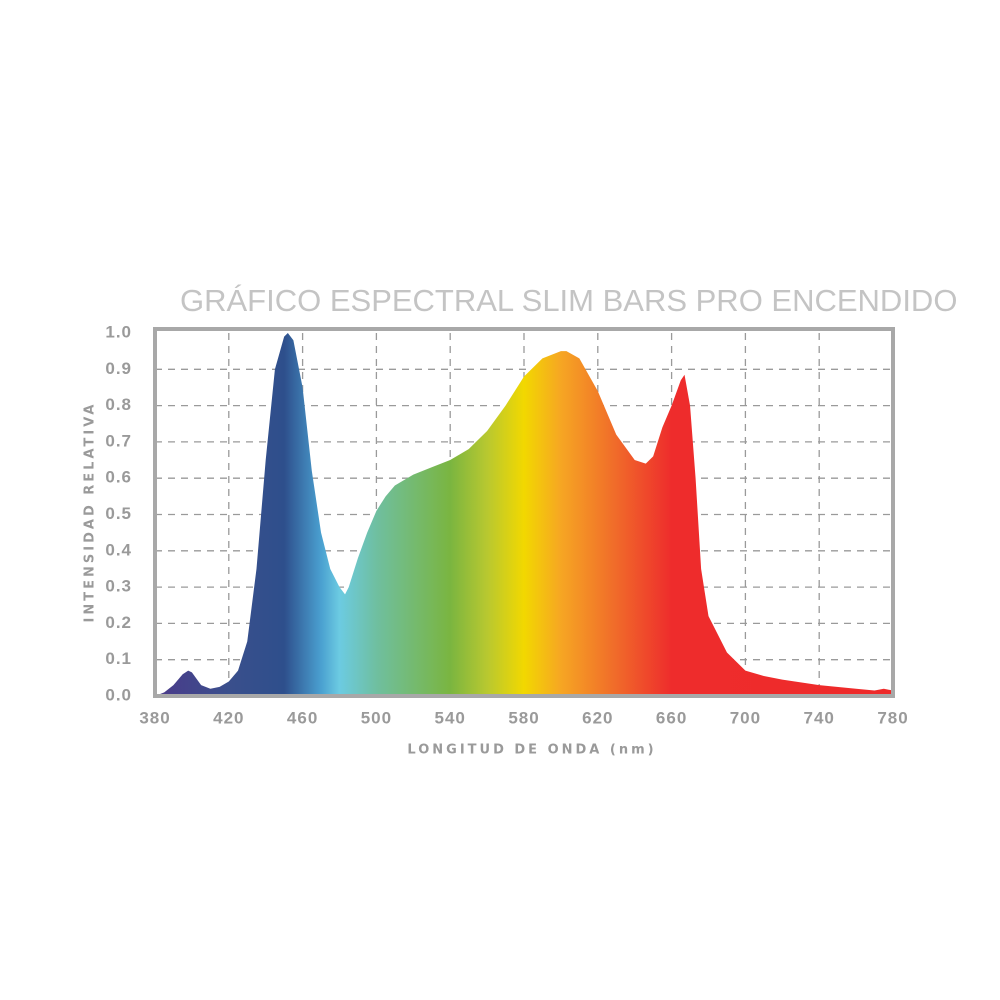 This screenshot has width=1000, height=1000. What do you see at coordinates (376, 717) in the screenshot?
I see `x-tick-label: 500` at bounding box center [376, 717].